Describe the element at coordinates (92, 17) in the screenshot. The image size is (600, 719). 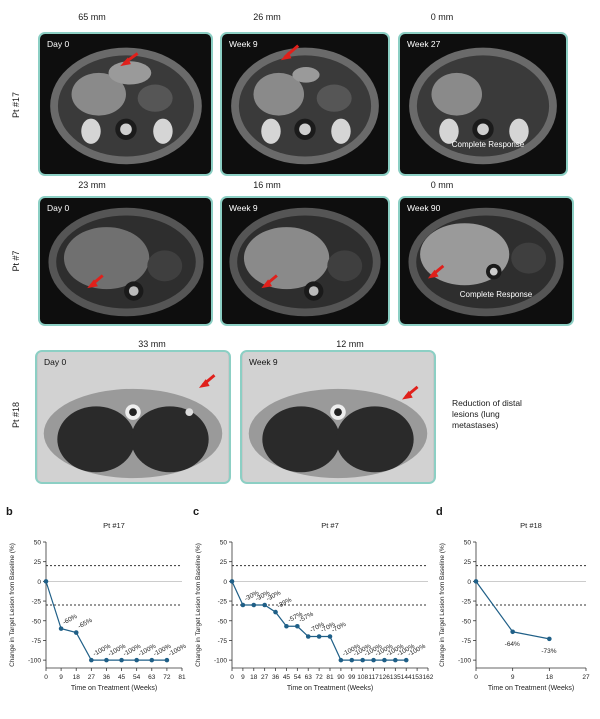
I see `size-label: 65 mm` at that location.